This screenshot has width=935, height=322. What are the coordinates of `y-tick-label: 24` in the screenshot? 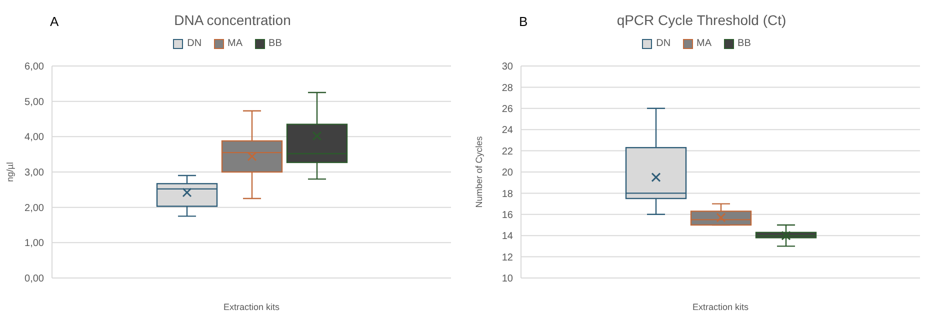 It's located at (508, 130).